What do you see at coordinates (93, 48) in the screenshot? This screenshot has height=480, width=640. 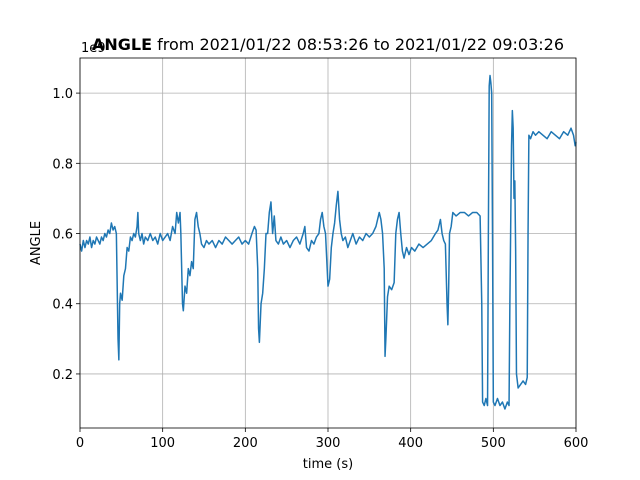 I see `y-offset: 1e9` at bounding box center [93, 48].